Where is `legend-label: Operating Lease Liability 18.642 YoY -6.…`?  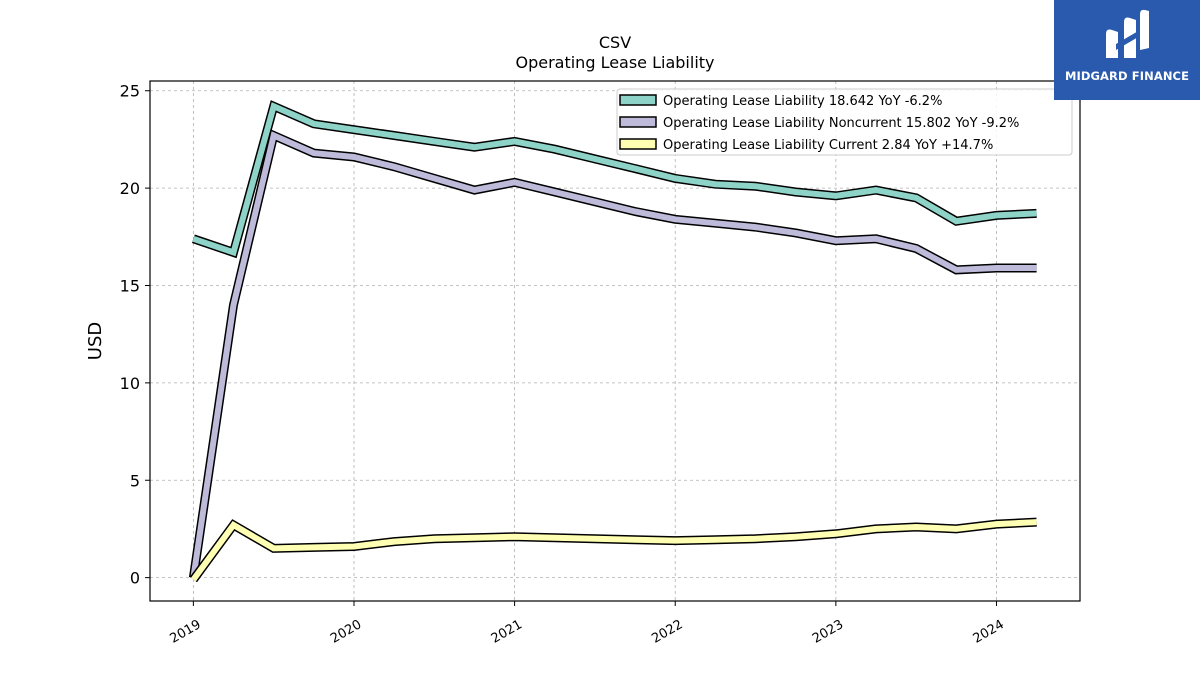 legend-label: Operating Lease Liability 18.642 YoY -6.… is located at coordinates (802, 101).